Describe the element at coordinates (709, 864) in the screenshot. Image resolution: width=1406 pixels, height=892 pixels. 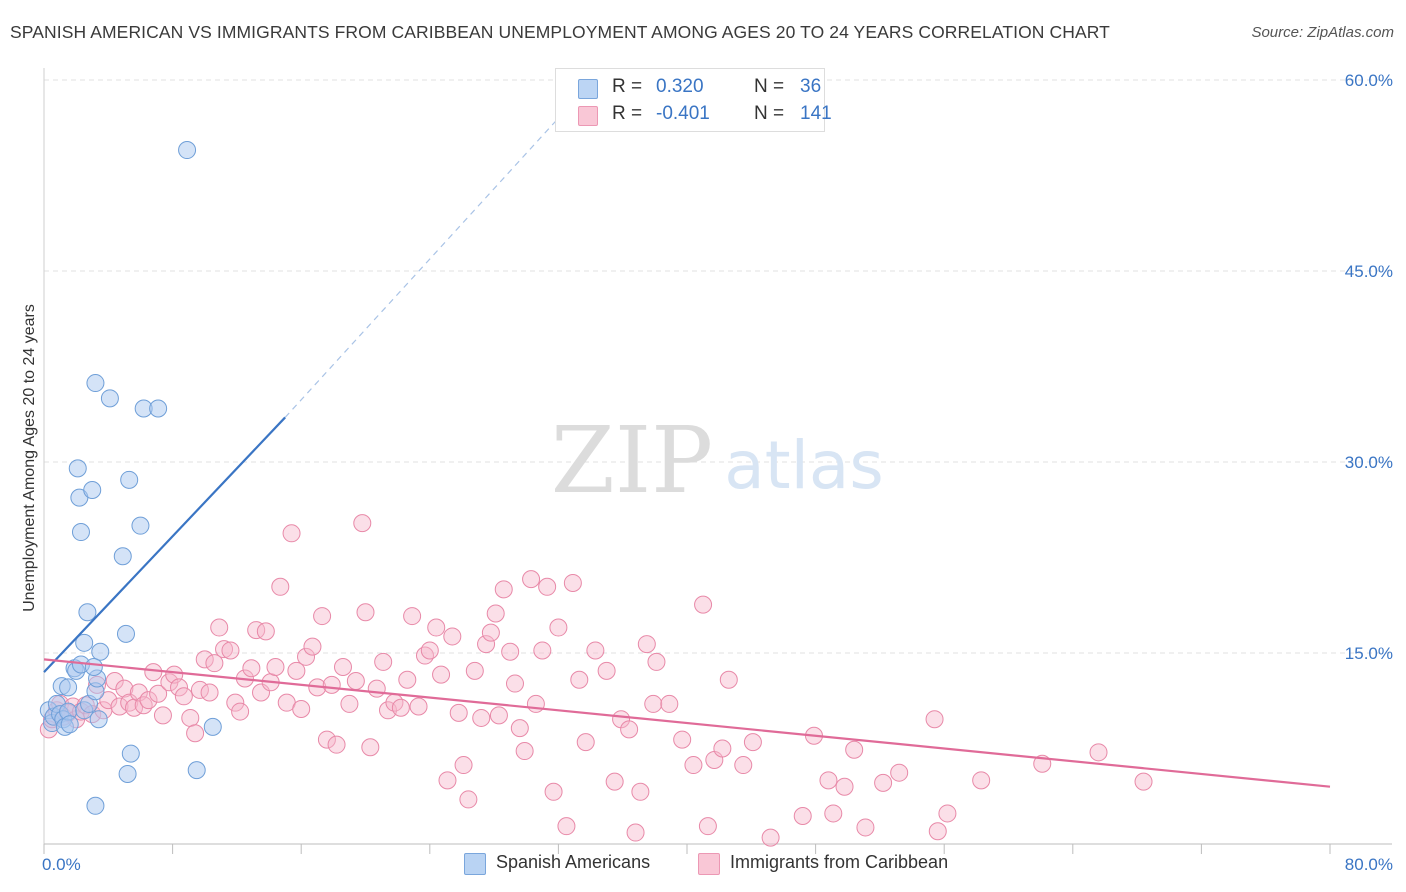
I see `legend-swatch-pink` at that location.